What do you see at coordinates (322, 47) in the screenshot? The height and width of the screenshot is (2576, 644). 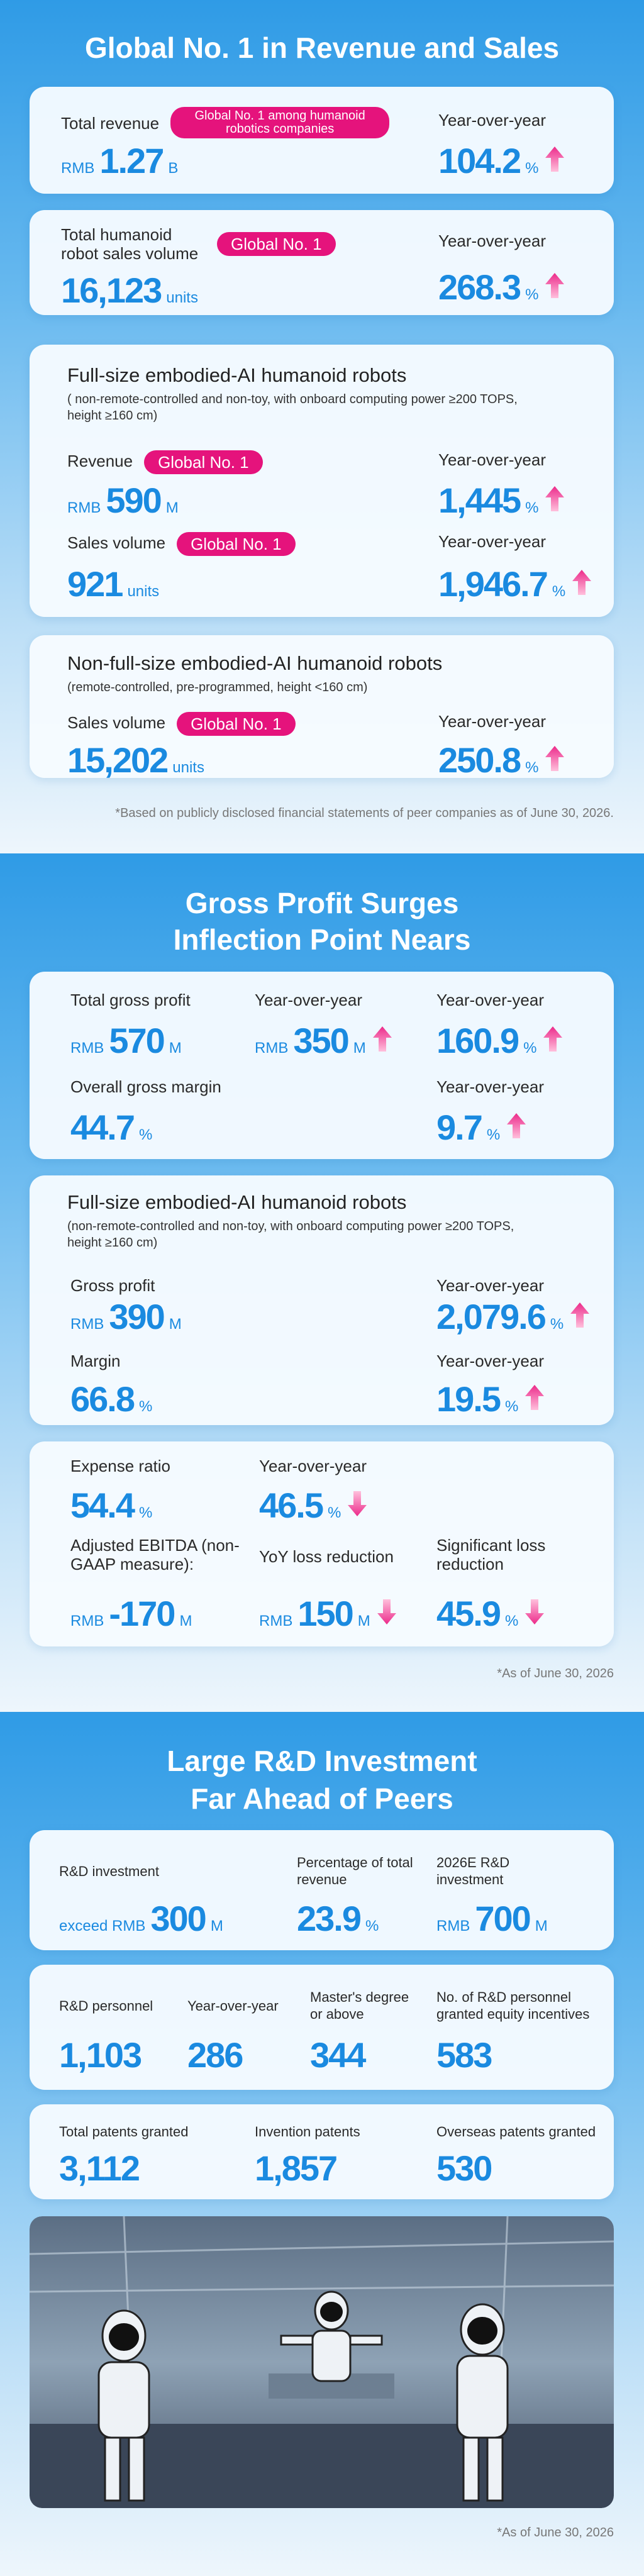 I see `section-title: Global No. 1 in Revenue and Sales` at bounding box center [322, 47].